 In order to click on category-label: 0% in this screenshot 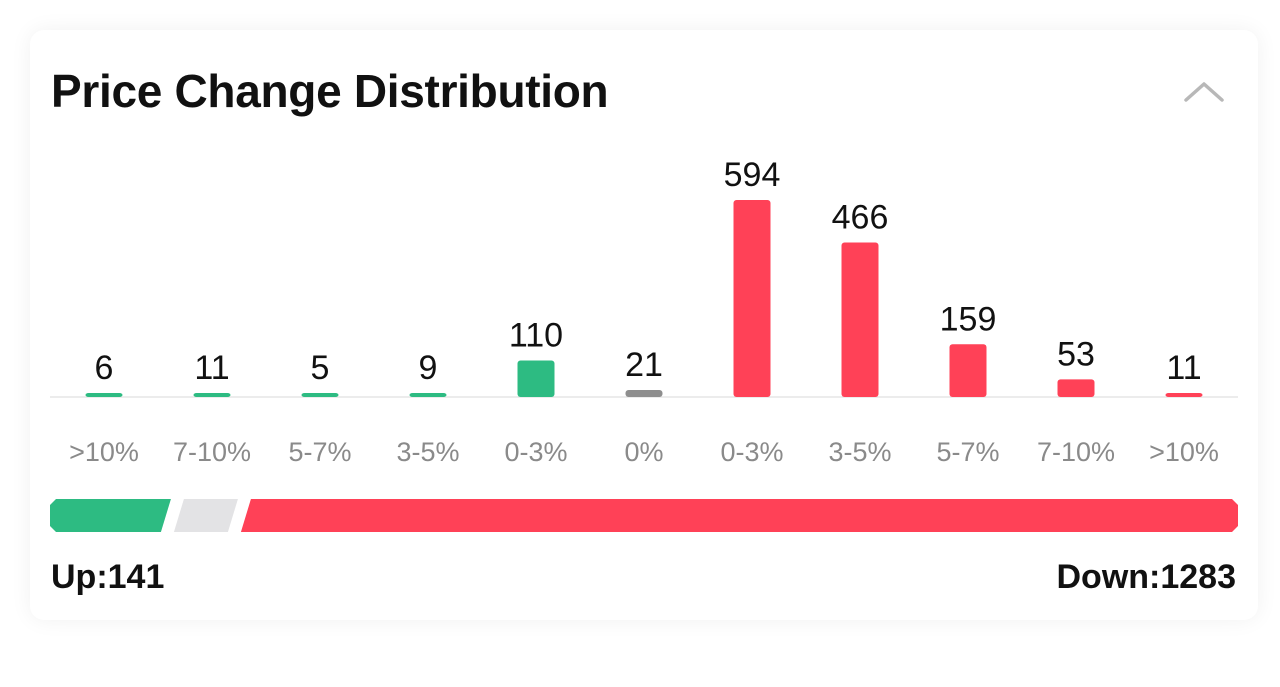, I will do `click(643, 452)`.